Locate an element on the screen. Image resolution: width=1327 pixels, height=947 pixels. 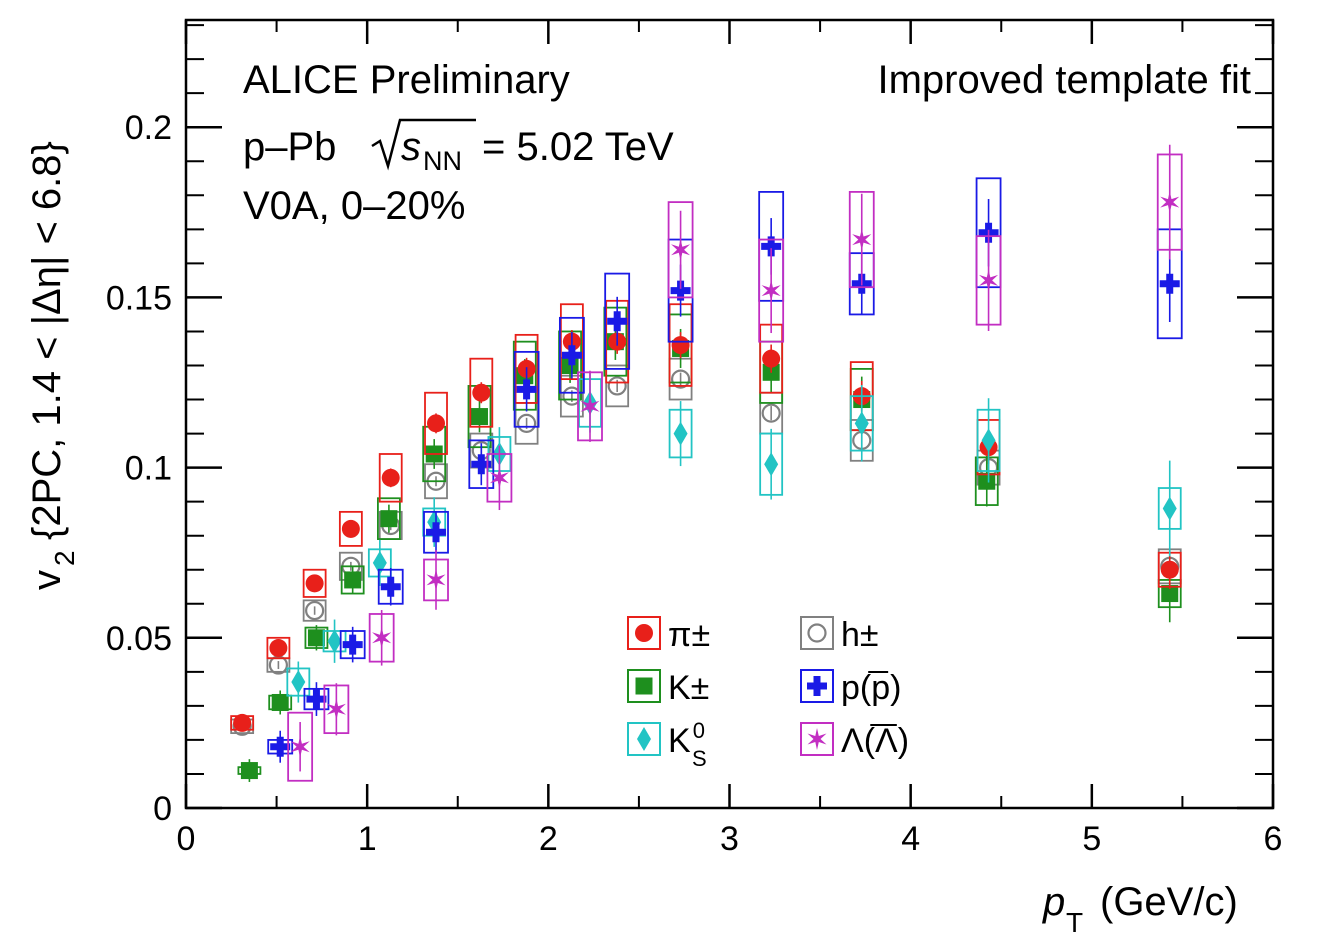
y-tick-label: 0.15 is located at coordinates (139, 298).